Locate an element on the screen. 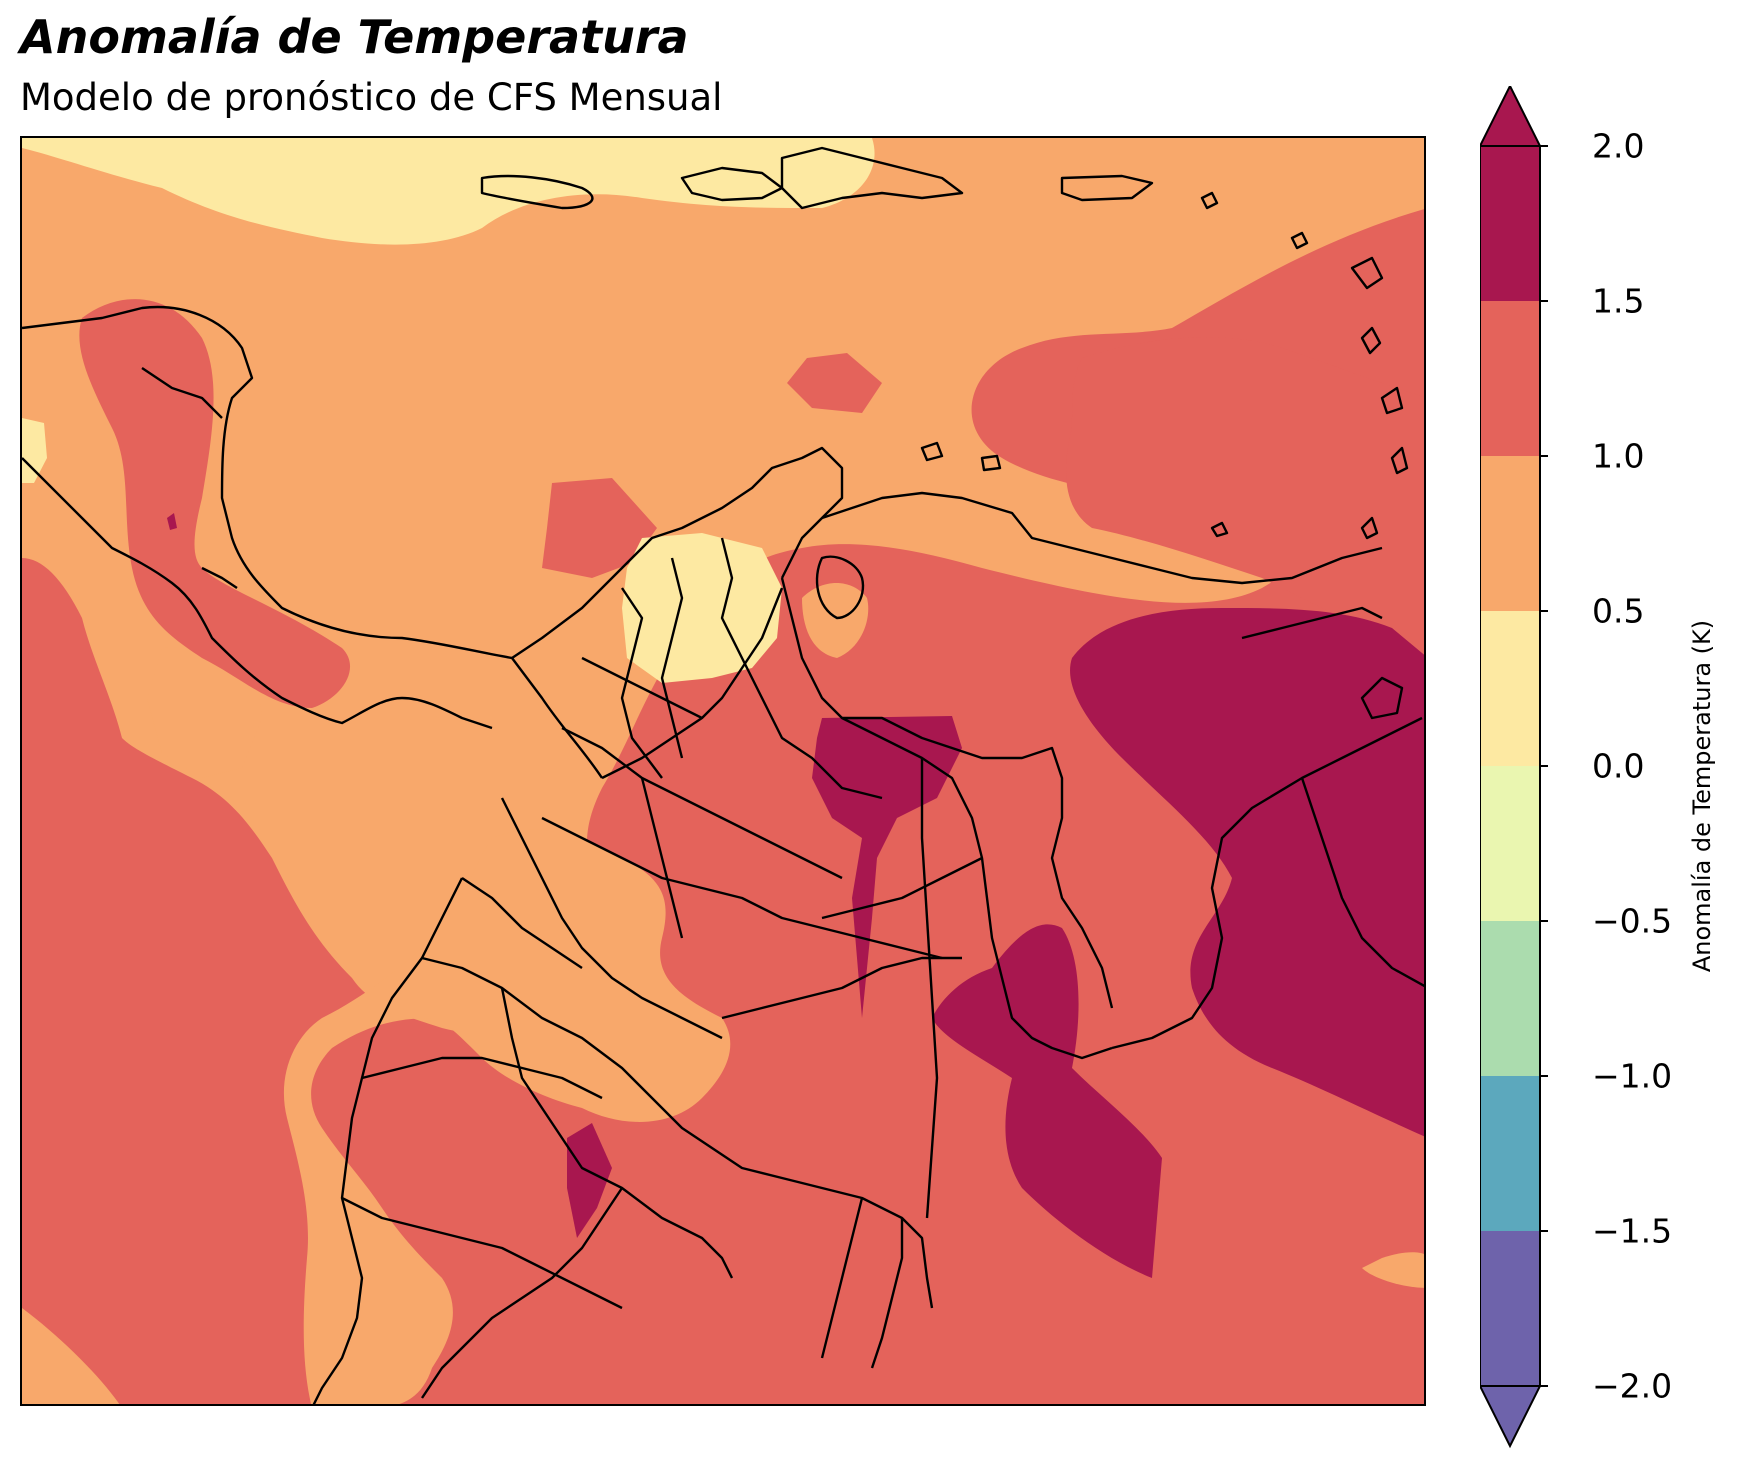 Image resolution: width=1737 pixels, height=1472 pixels. anomaly-zone-orange-sea is located at coordinates (835, 620).